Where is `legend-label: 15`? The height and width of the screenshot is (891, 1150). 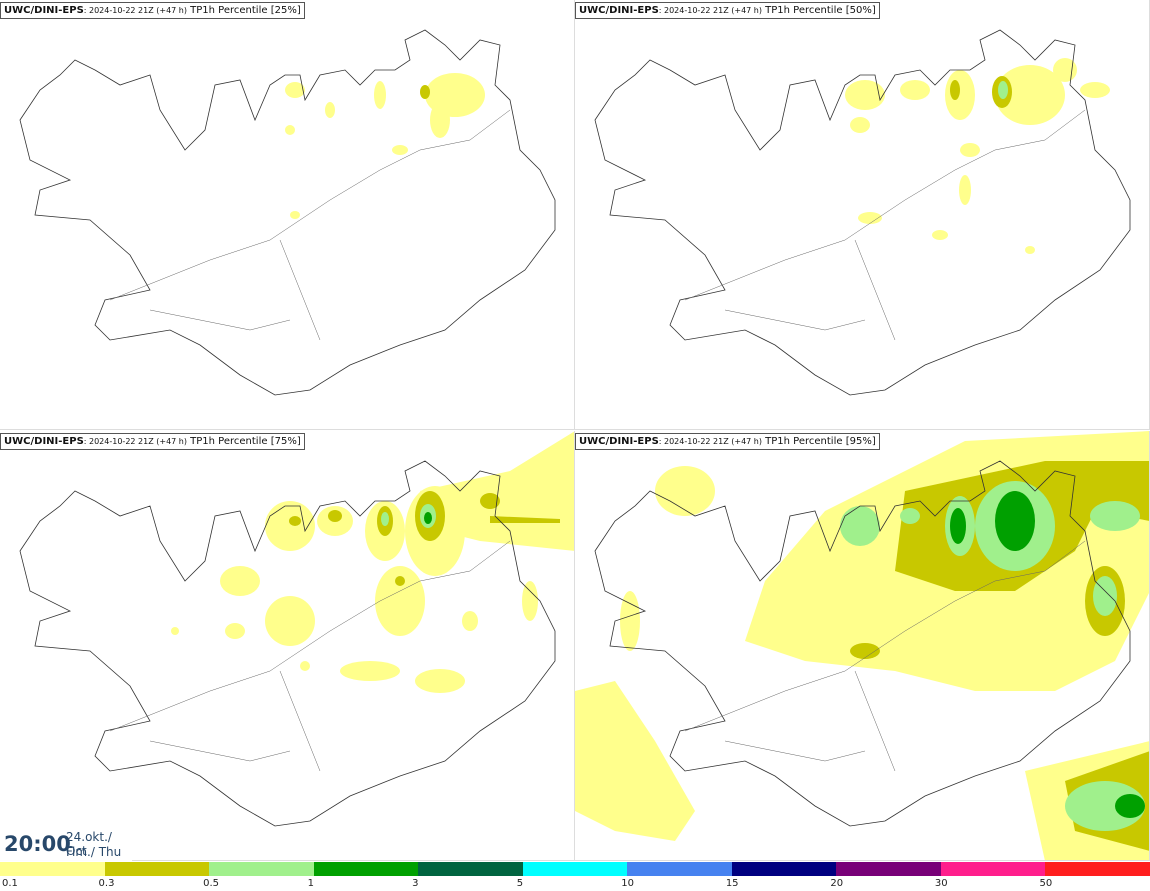 legend-label: 15 is located at coordinates (732, 883).